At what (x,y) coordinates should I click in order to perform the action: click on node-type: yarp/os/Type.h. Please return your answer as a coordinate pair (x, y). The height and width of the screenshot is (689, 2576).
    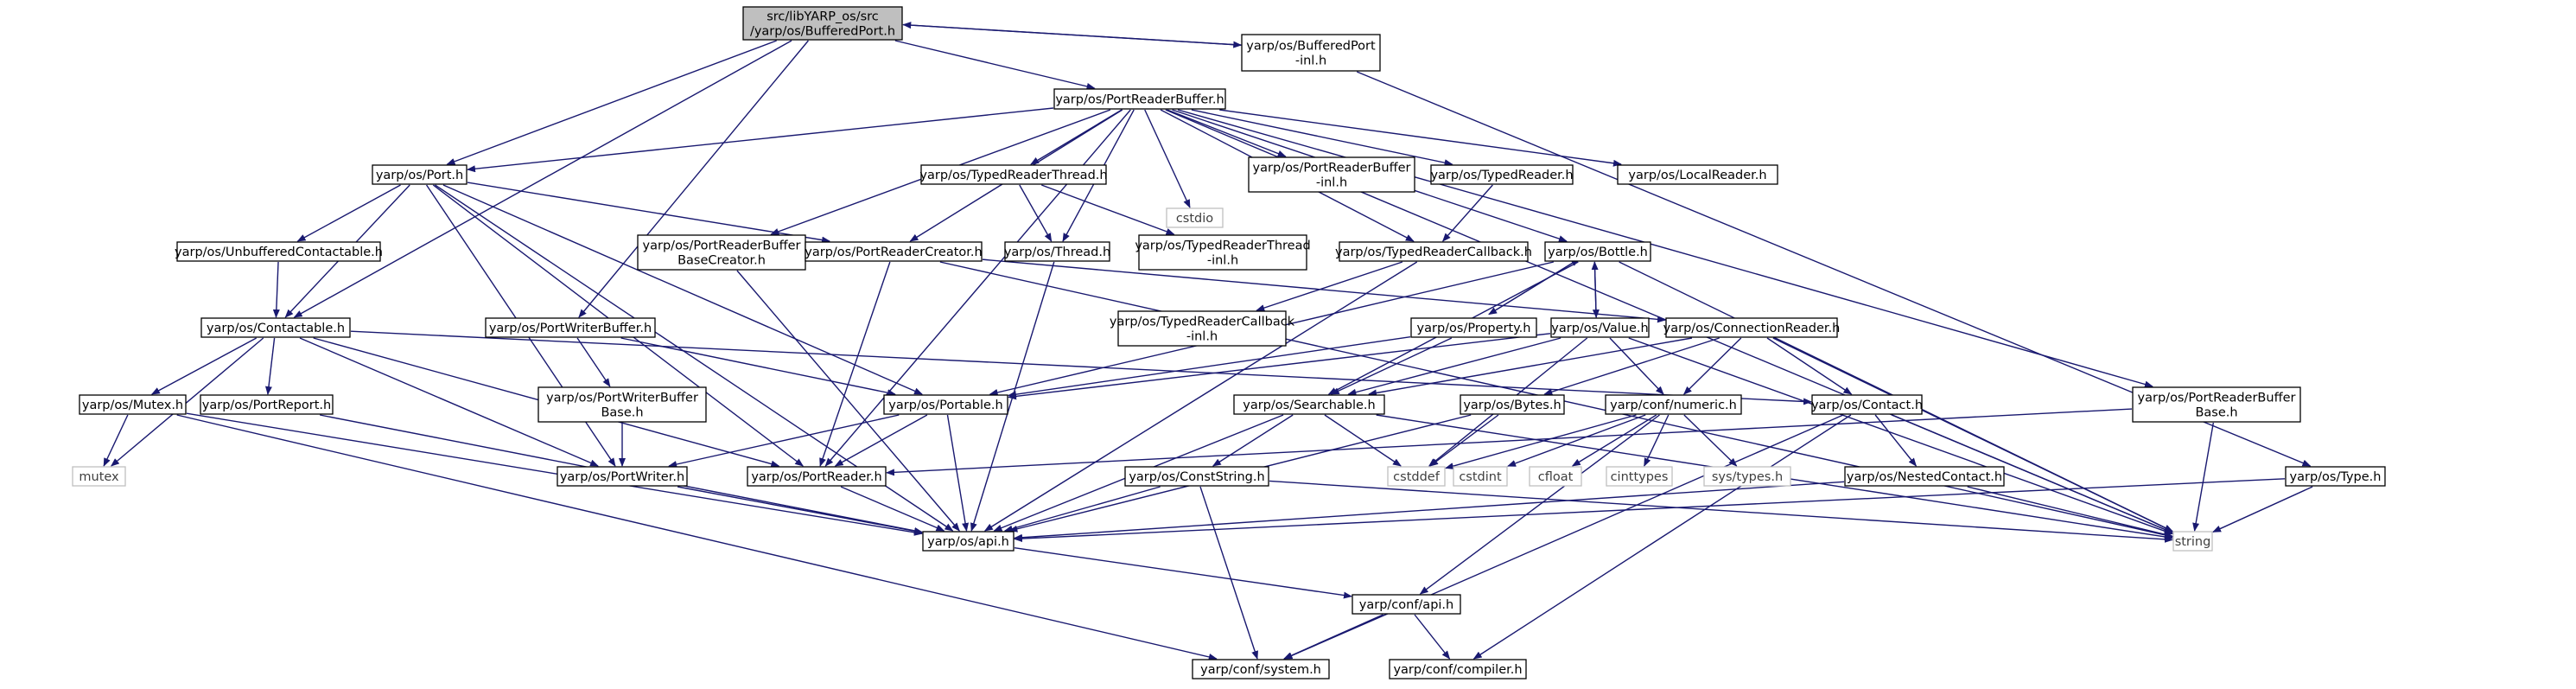
    Looking at the image, I should click on (2335, 477).